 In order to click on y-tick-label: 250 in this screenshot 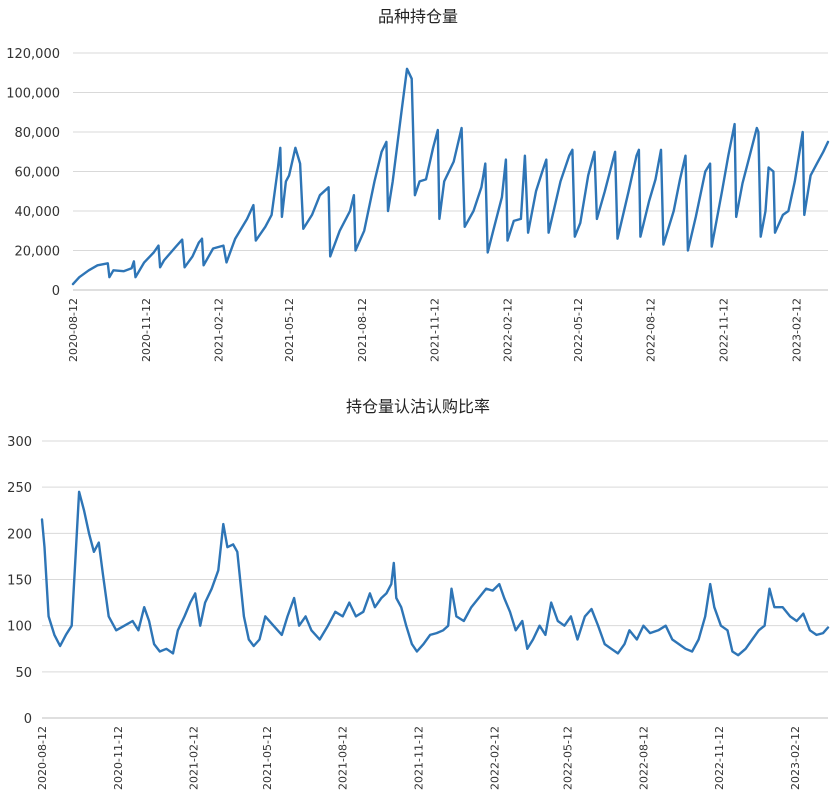, I will do `click(19, 488)`.